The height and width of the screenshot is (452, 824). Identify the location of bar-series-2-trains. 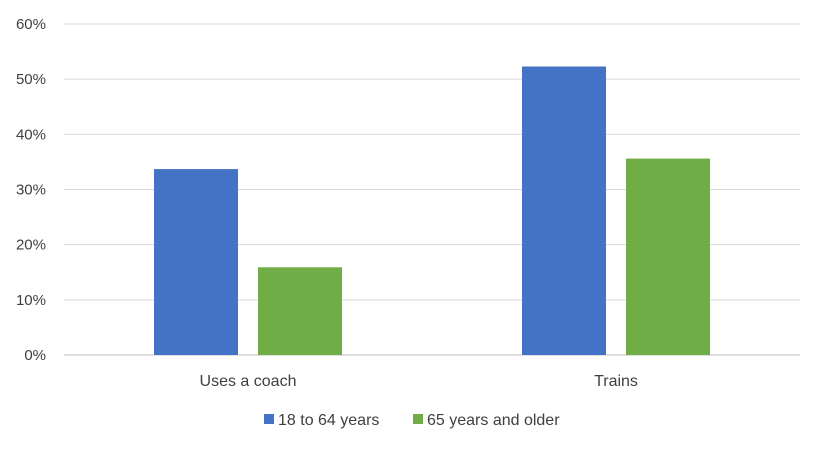
(668, 256).